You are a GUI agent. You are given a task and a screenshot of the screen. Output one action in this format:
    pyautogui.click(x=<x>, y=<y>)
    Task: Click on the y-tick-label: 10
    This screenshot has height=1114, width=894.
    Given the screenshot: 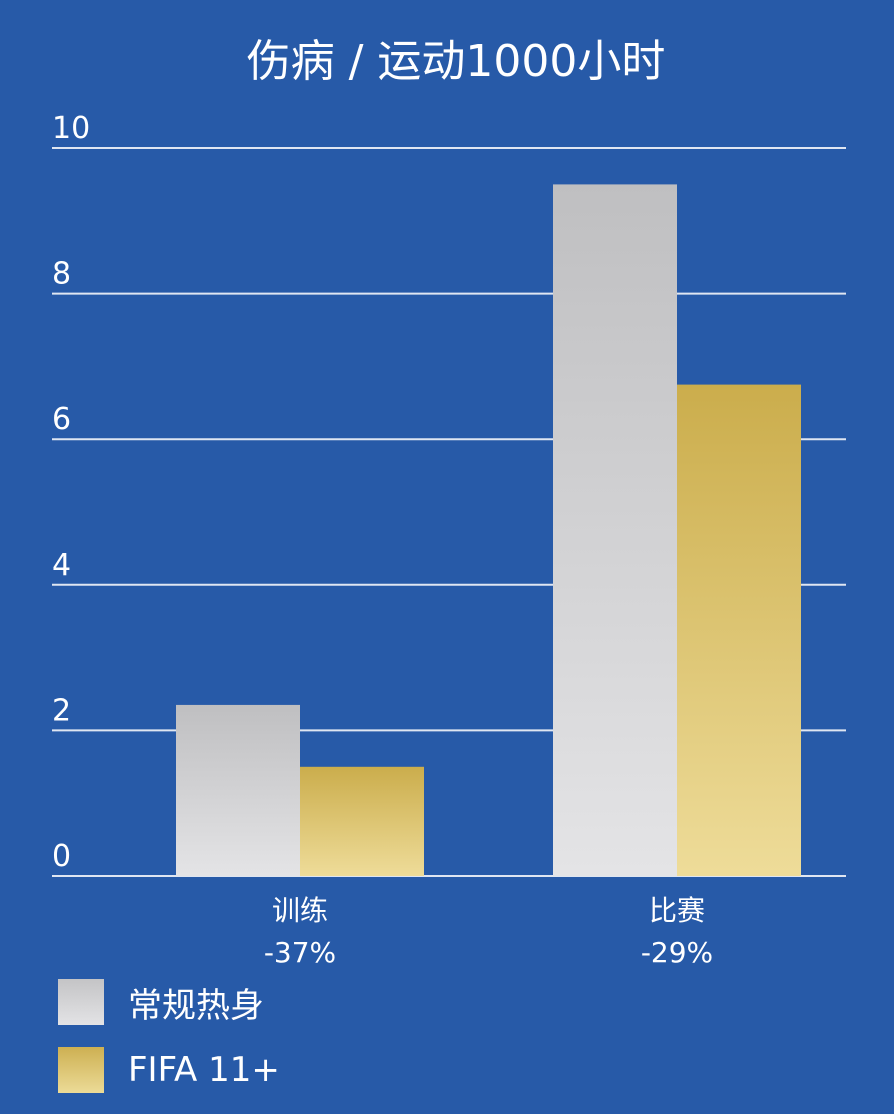 What is the action you would take?
    pyautogui.click(x=71, y=128)
    